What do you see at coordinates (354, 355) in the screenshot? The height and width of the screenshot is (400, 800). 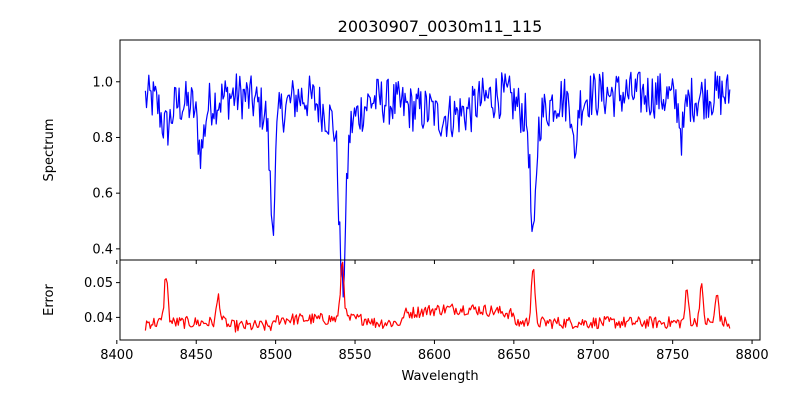 I see `x-tick-label: 8550` at bounding box center [354, 355].